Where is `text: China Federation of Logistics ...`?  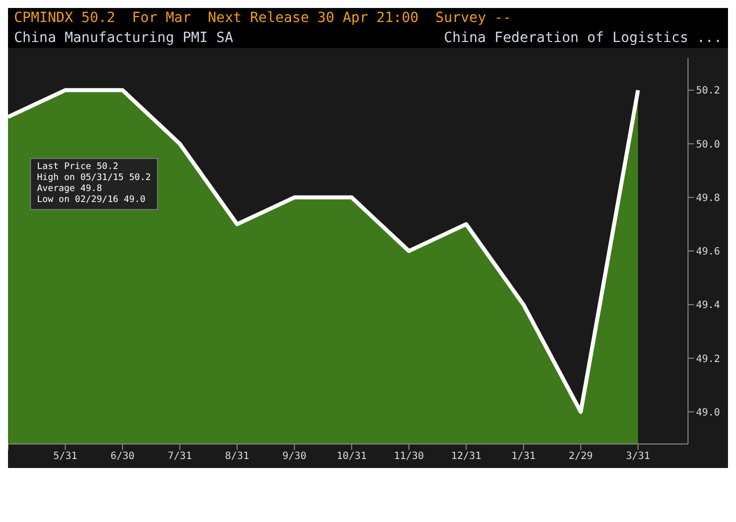 text: China Federation of Logistics ... is located at coordinates (583, 38).